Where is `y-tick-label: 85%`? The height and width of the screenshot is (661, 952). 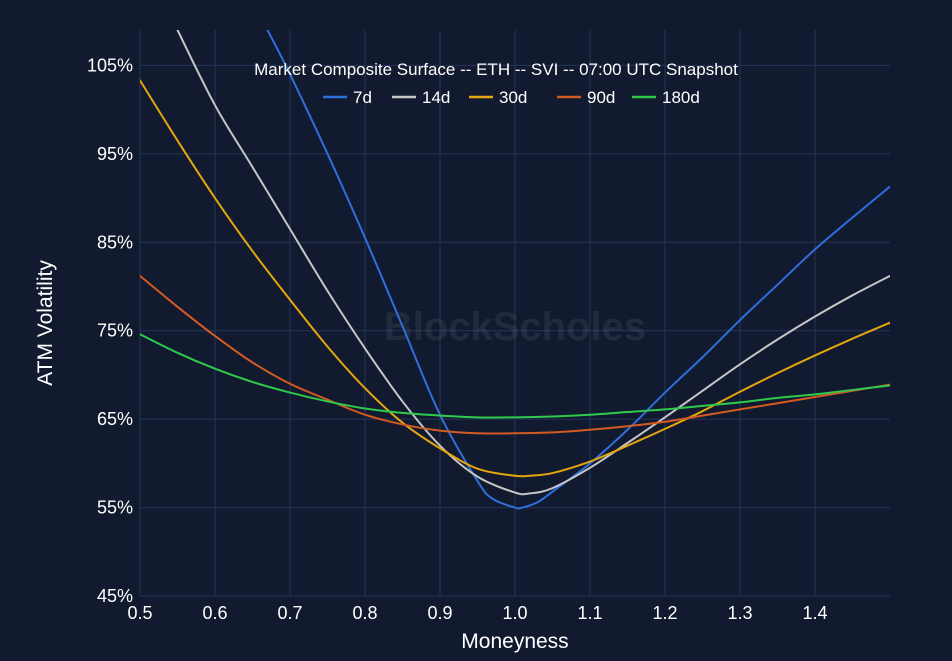
y-tick-label: 85% is located at coordinates (115, 242).